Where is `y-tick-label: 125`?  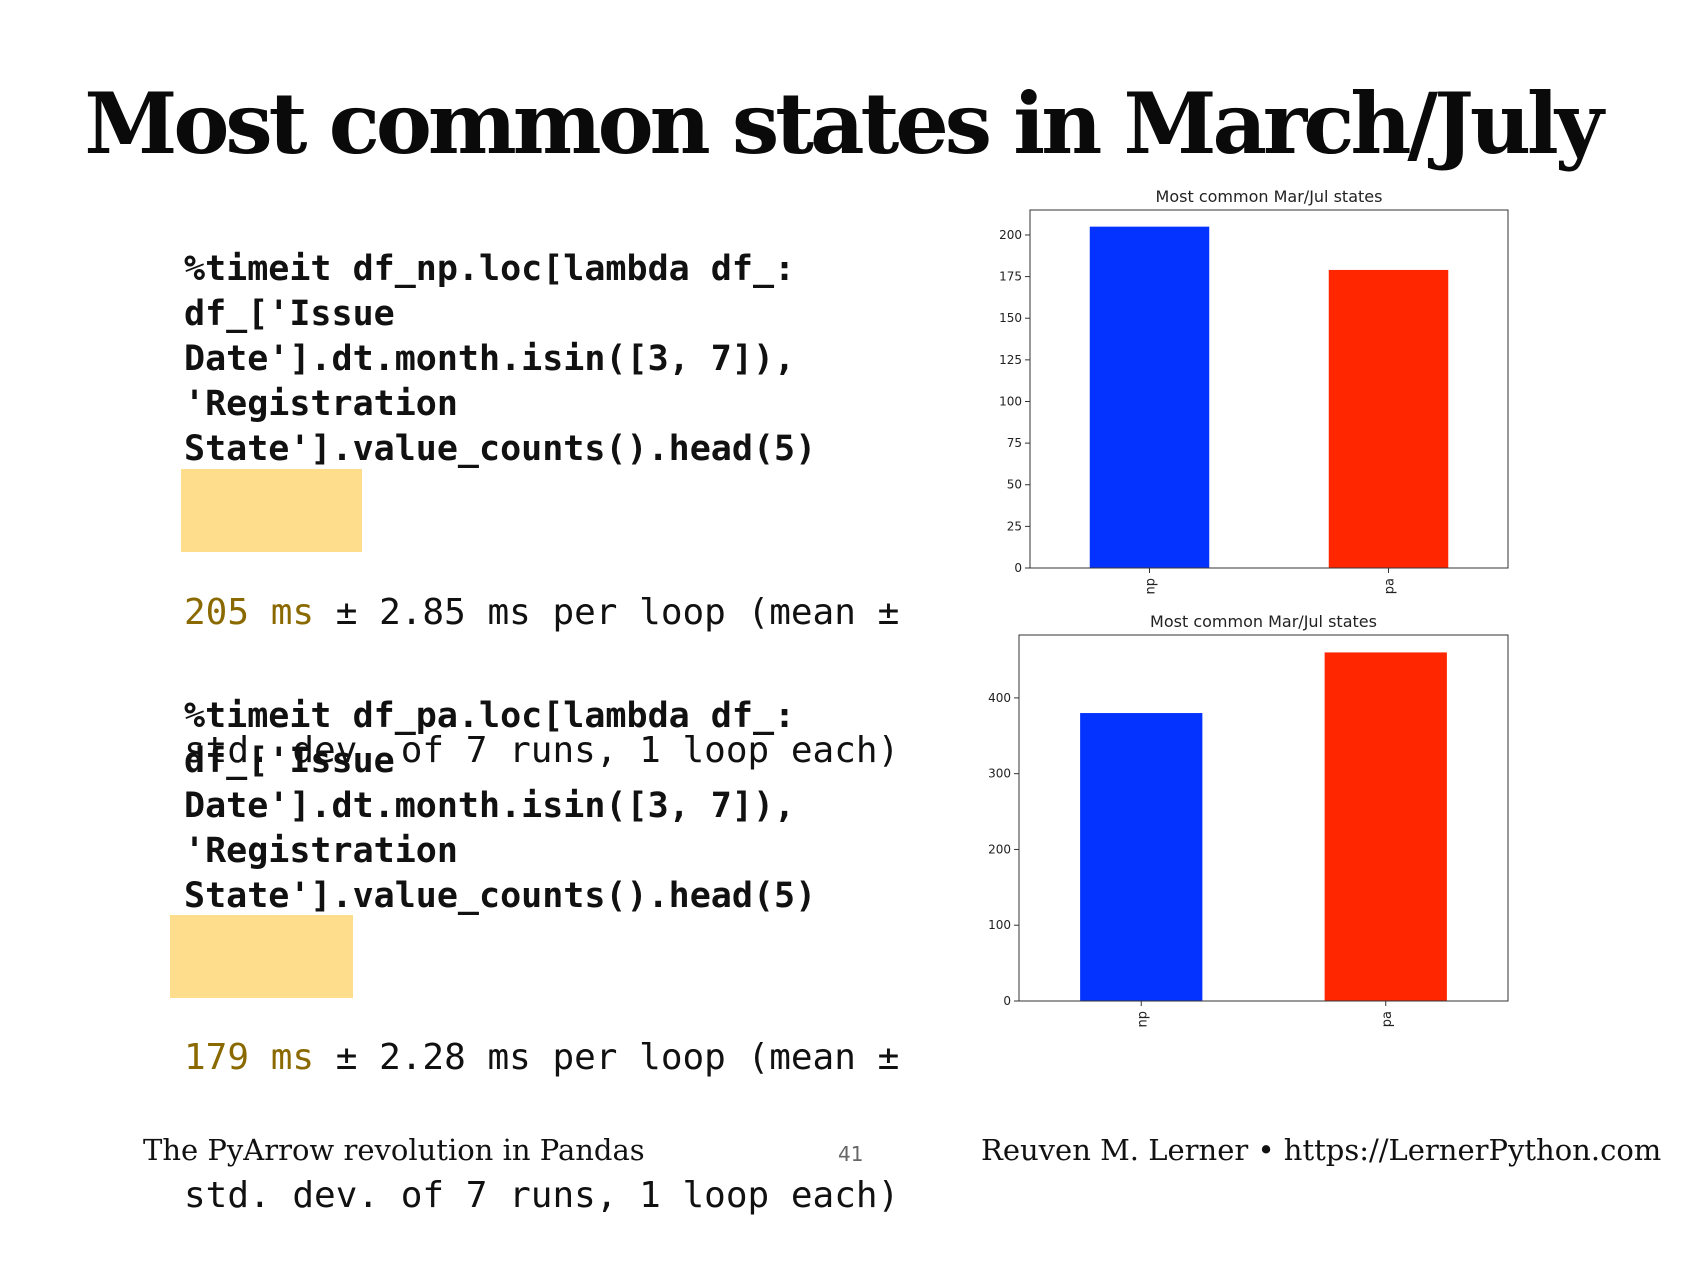 y-tick-label: 125 is located at coordinates (1010, 360).